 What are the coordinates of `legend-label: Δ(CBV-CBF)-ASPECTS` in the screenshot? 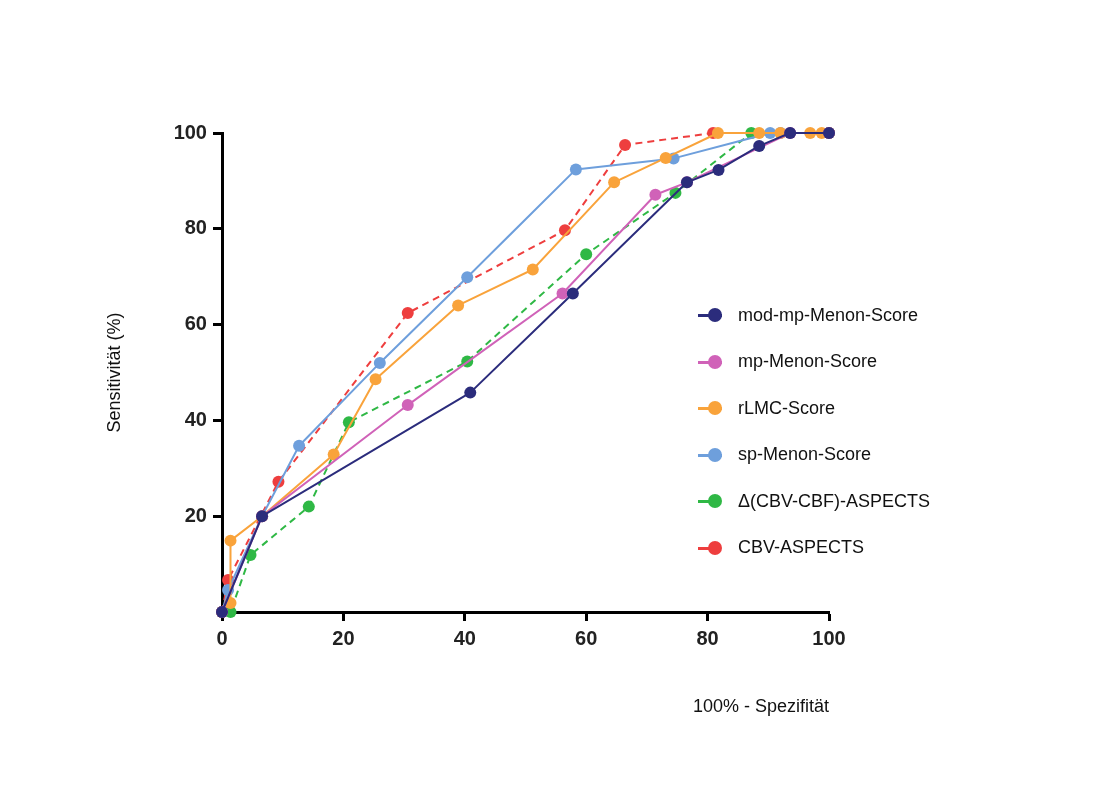 It's located at (834, 501).